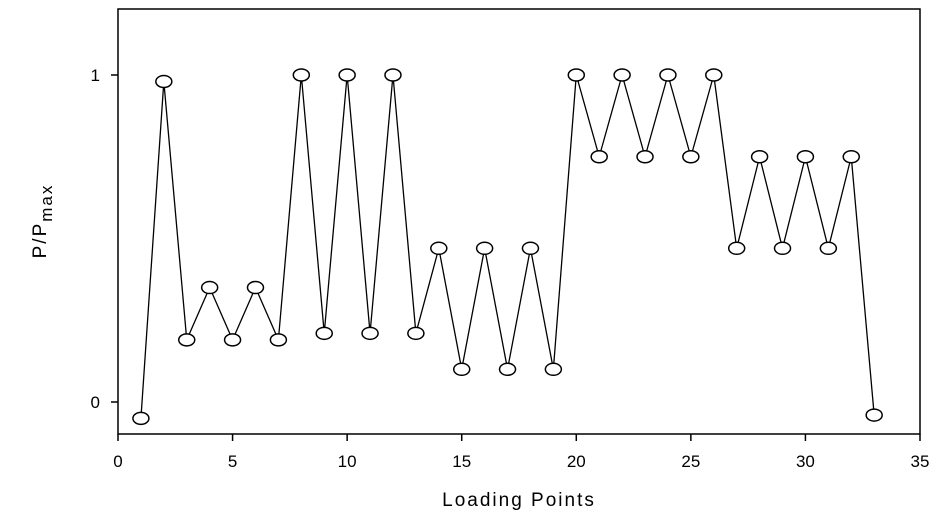  I want to click on x-tick-label: 10, so click(347, 461).